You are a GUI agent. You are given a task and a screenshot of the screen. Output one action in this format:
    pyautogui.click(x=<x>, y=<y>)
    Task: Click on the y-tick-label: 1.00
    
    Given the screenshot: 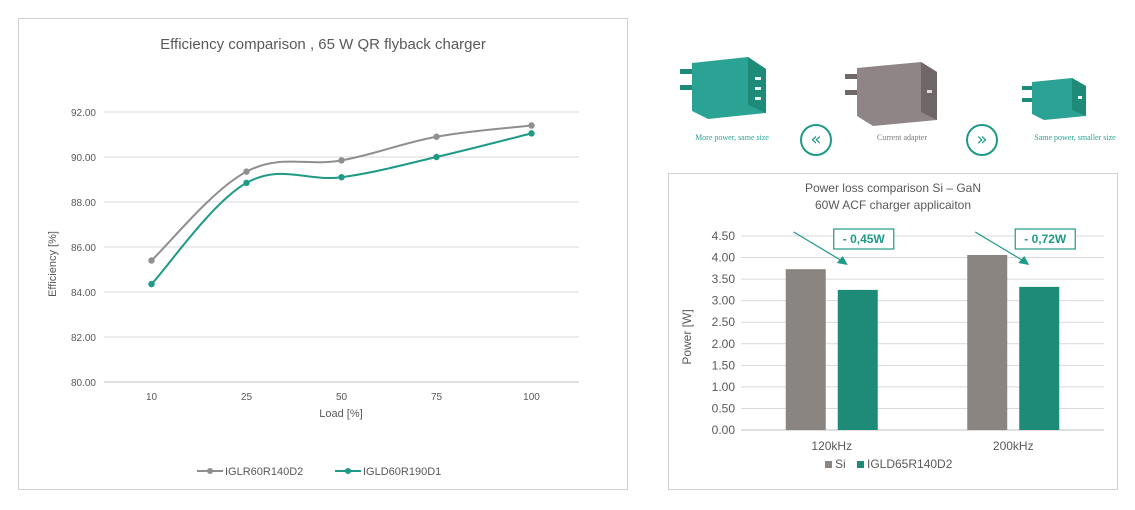 What is the action you would take?
    pyautogui.click(x=724, y=387)
    